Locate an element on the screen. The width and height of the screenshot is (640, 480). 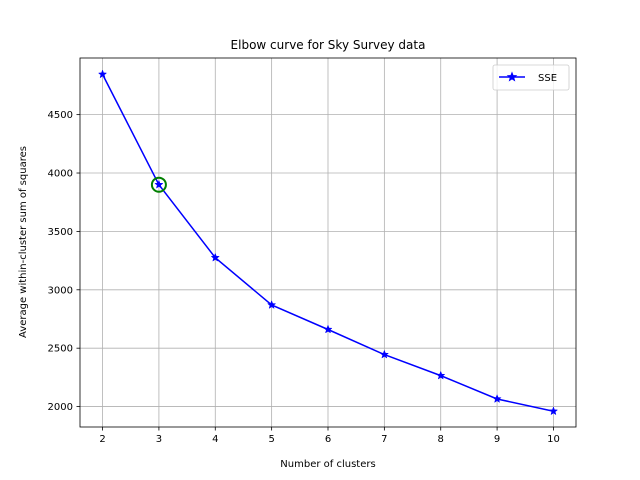
x-tick-label: 10 is located at coordinates (553, 439).